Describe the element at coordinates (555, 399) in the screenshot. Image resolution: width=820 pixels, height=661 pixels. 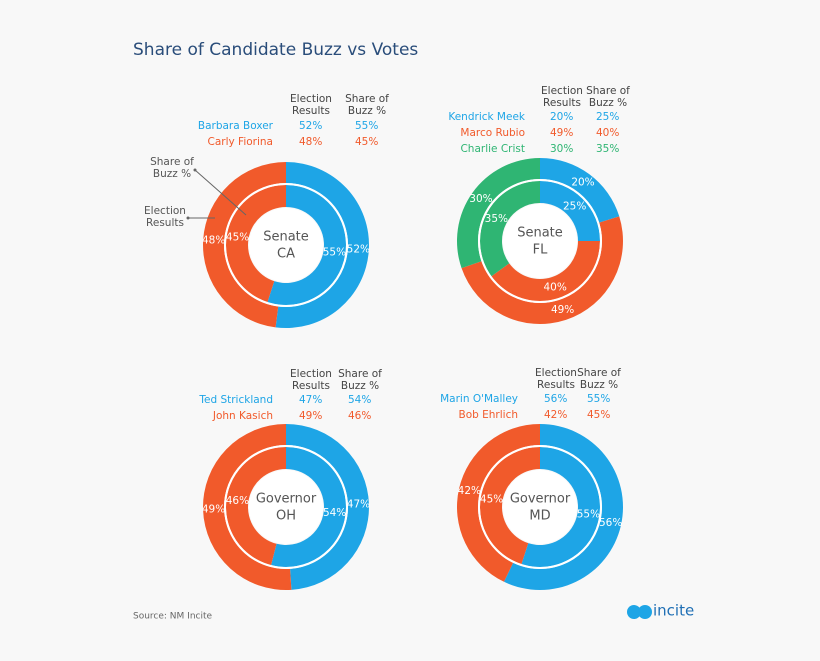
I see `legend-value: 56%` at that location.